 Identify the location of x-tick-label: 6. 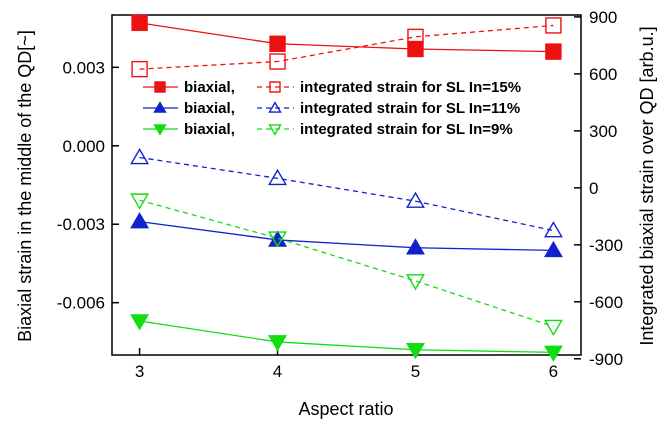
(553, 371).